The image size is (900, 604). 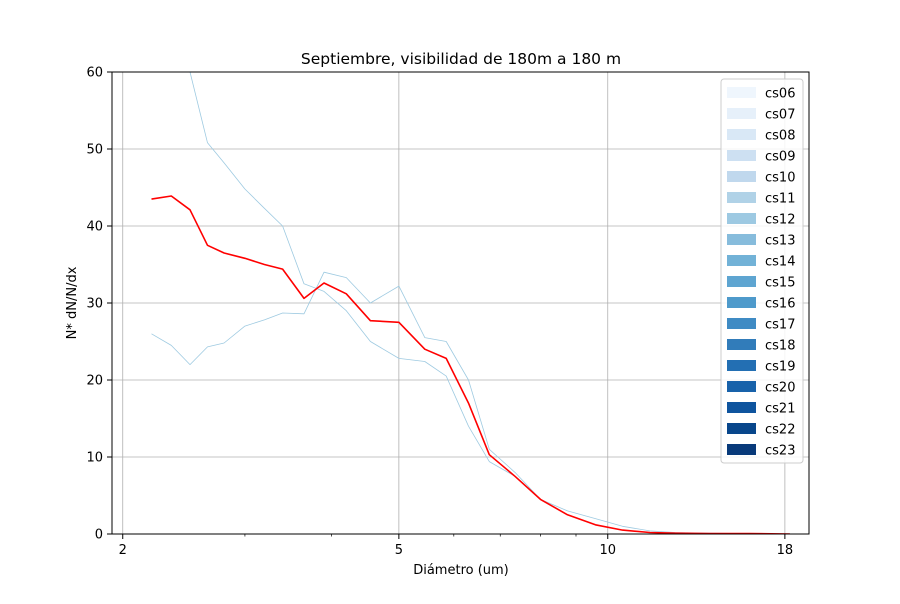 I want to click on x-tick-label: 18, so click(x=785, y=550).